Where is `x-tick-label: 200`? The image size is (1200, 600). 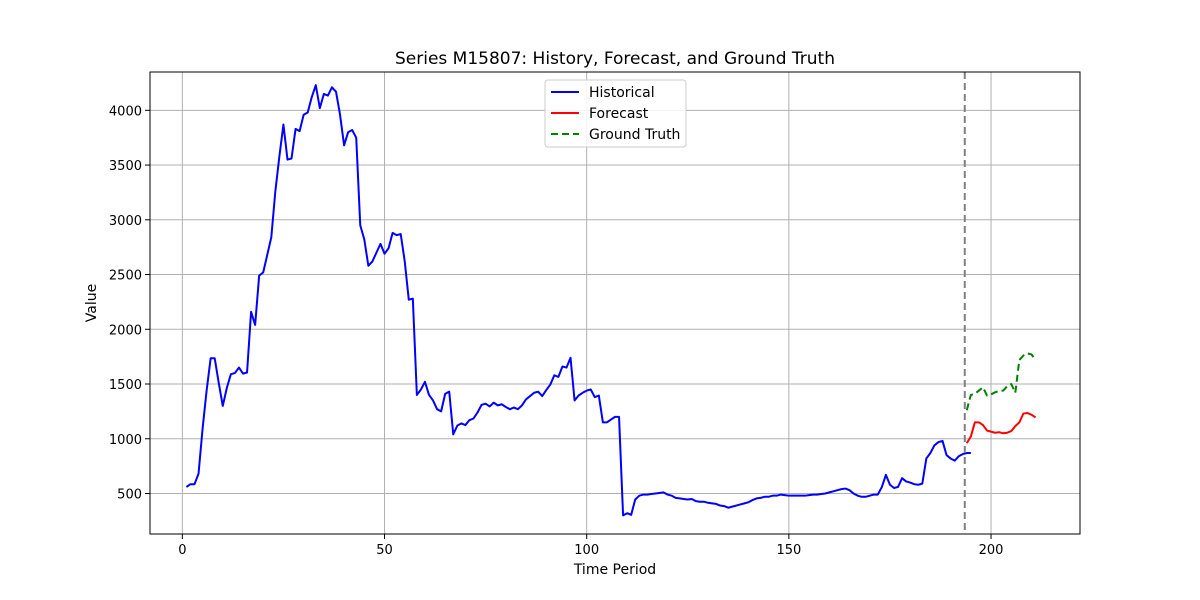
x-tick-label: 200 is located at coordinates (991, 550).